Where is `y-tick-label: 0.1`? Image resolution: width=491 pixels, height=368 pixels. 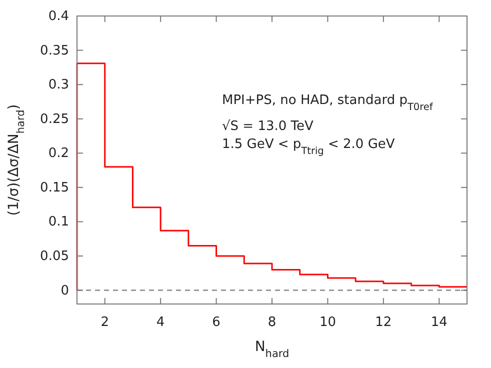 y-tick-label: 0.1 is located at coordinates (58, 222).